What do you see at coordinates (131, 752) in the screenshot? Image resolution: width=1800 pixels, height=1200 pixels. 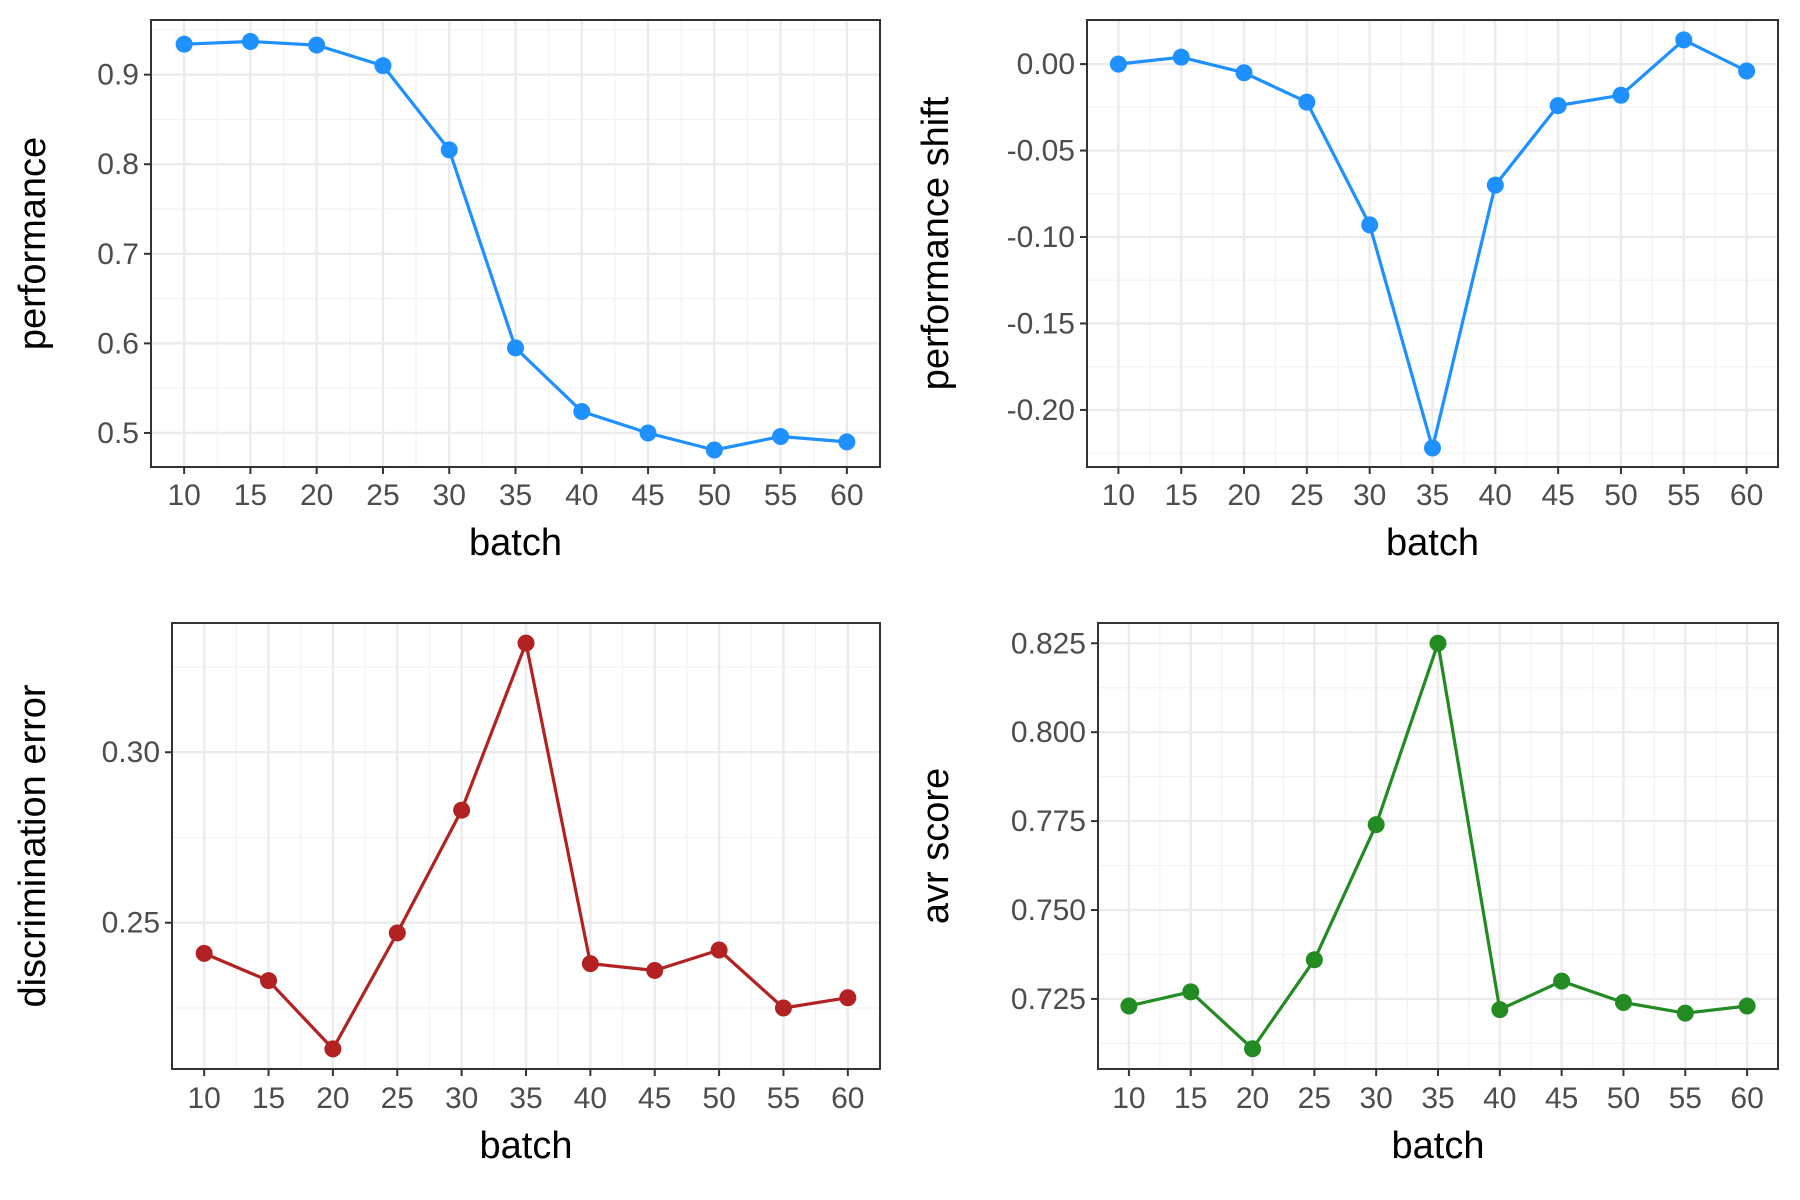 I see `y-tick-label: 0.30` at bounding box center [131, 752].